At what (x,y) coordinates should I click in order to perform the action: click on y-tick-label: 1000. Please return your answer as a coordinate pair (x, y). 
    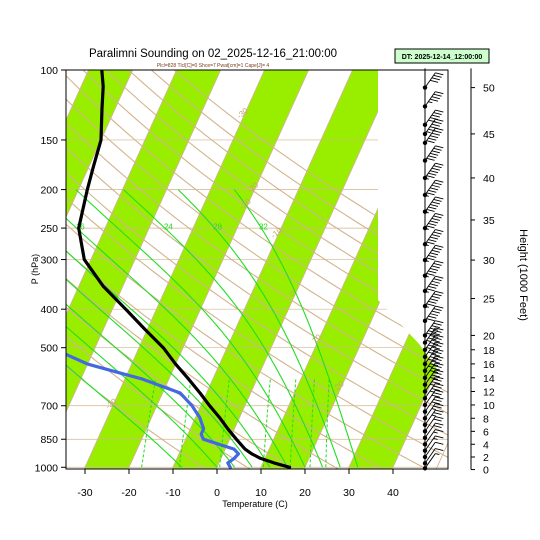
    Looking at the image, I should click on (47, 468).